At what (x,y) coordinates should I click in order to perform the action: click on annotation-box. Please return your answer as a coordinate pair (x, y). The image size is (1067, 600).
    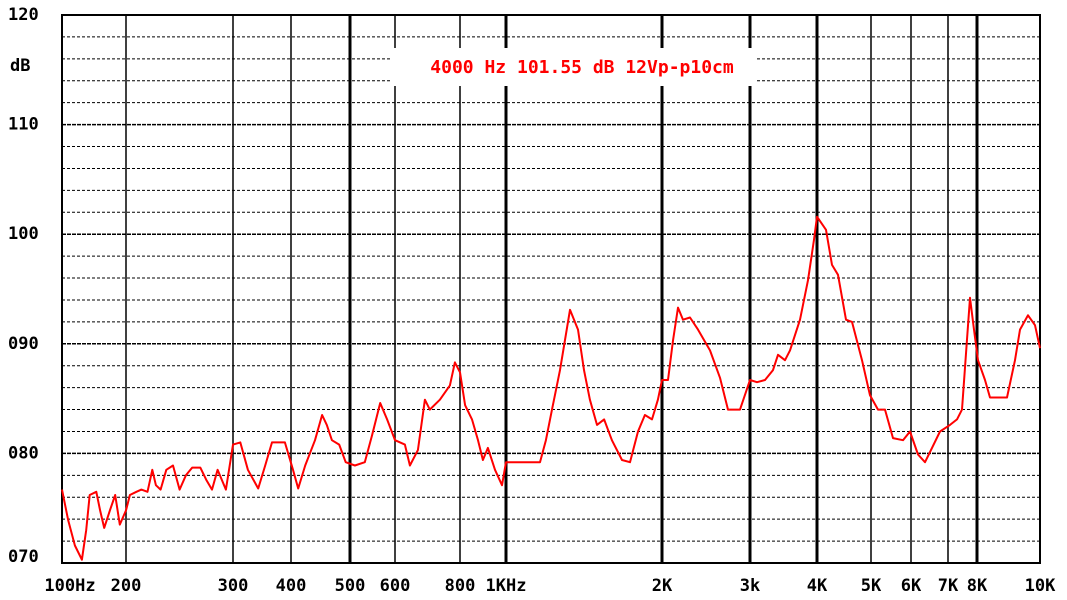
    Looking at the image, I should click on (572, 67).